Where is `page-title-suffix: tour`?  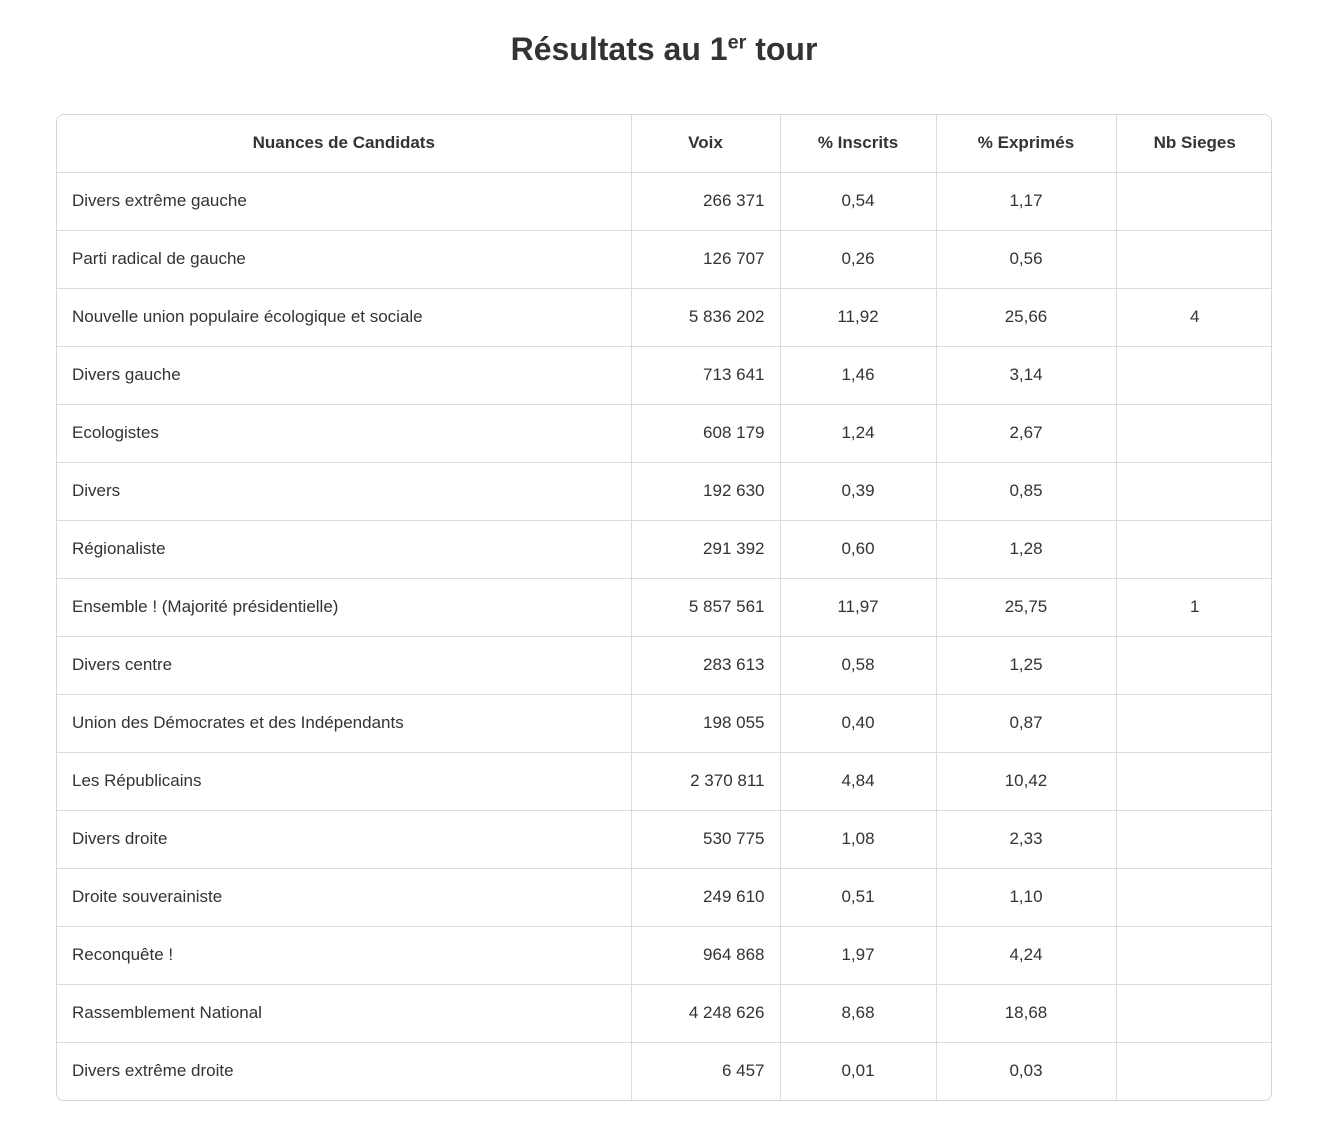
page-title-suffix: tour is located at coordinates (782, 49).